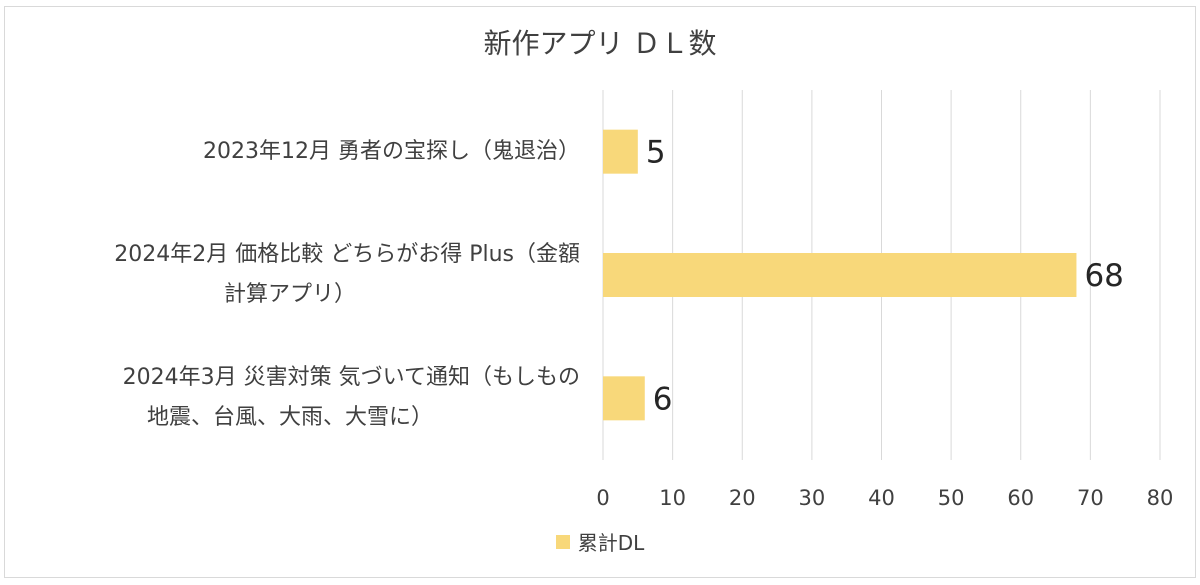  I want to click on category-label-line: 2024年2月 価格比較 どちらがお得 Plus（金額, so click(347, 254).